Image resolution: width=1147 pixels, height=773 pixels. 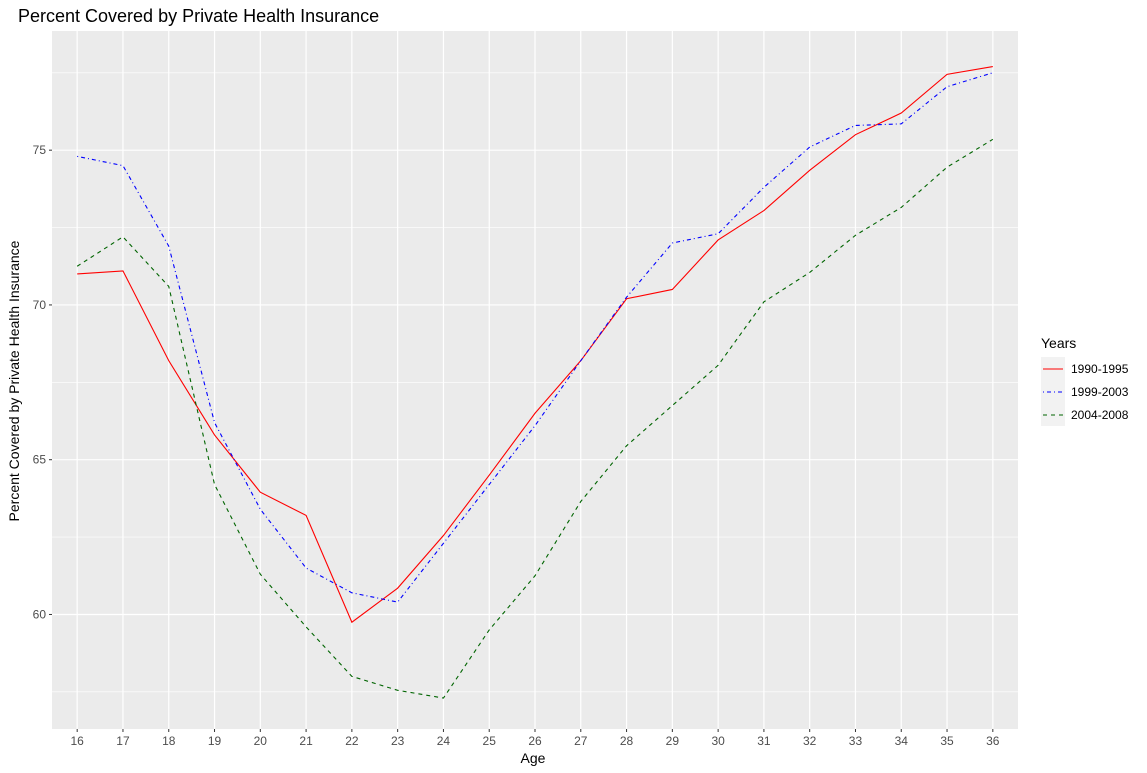 I want to click on legend-items: 1990-1995 1999-2003 2004-2008, so click(x=1086, y=392).